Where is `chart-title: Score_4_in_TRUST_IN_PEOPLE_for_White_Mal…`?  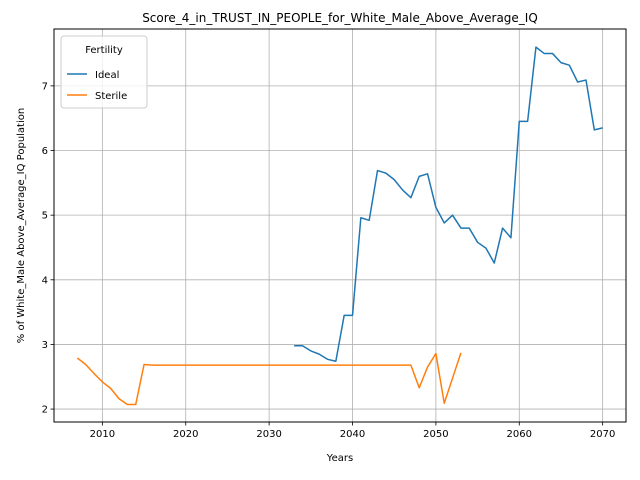 chart-title: Score_4_in_TRUST_IN_PEOPLE_for_White_Mal… is located at coordinates (340, 18).